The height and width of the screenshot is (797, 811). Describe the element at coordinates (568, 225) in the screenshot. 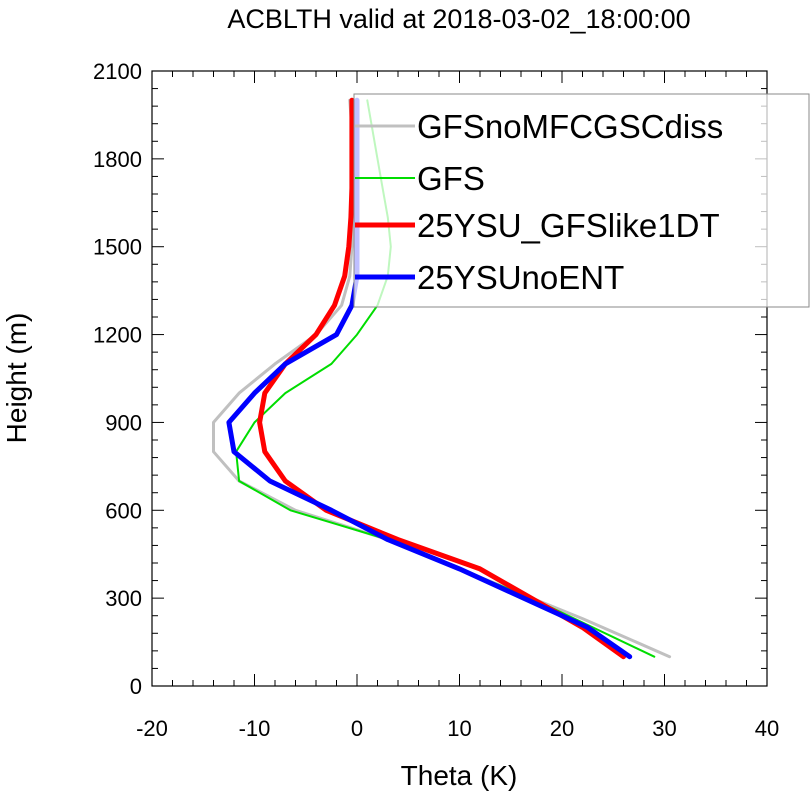

I see `legend-label: 25YSU_GFSlike1DT` at that location.